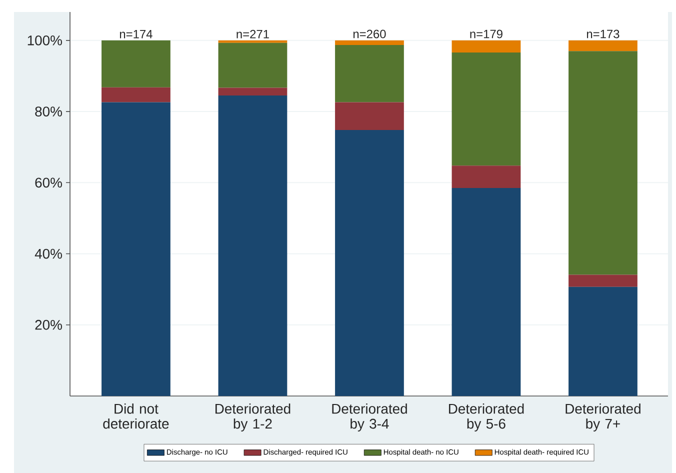 The height and width of the screenshot is (473, 676). Describe the element at coordinates (603, 418) in the screenshot. I see `x-tick-label: Deteriorated by 7+` at that location.